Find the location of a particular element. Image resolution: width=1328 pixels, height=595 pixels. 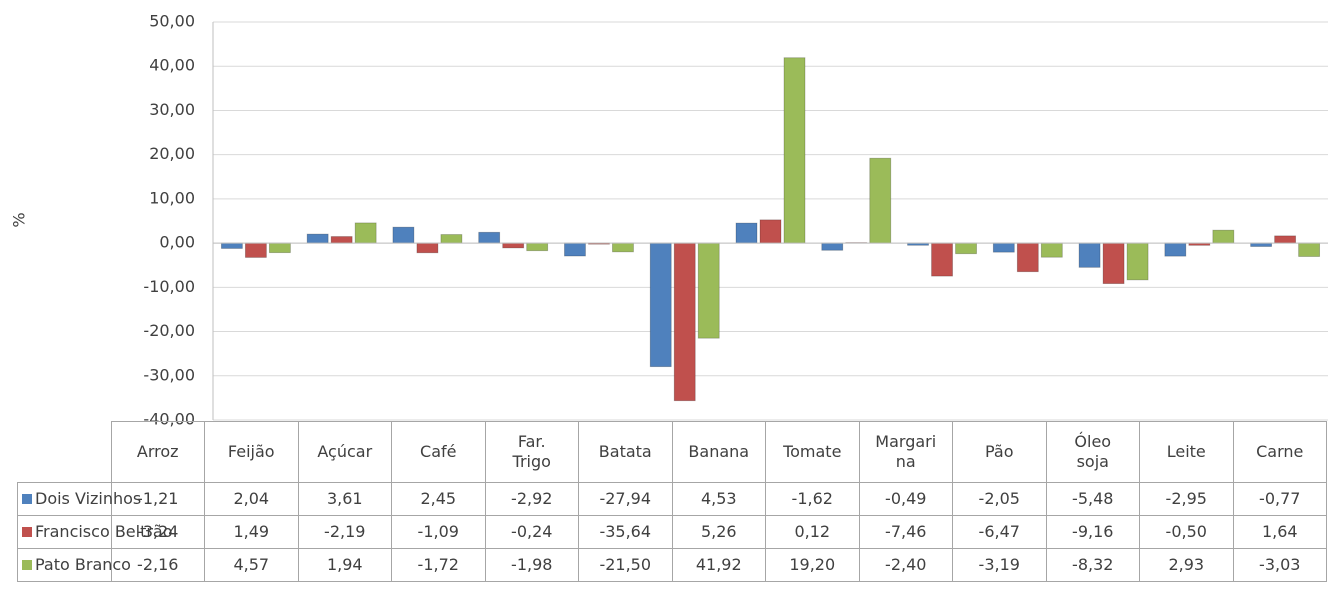

value-label: 1,94 is located at coordinates (344, 565).